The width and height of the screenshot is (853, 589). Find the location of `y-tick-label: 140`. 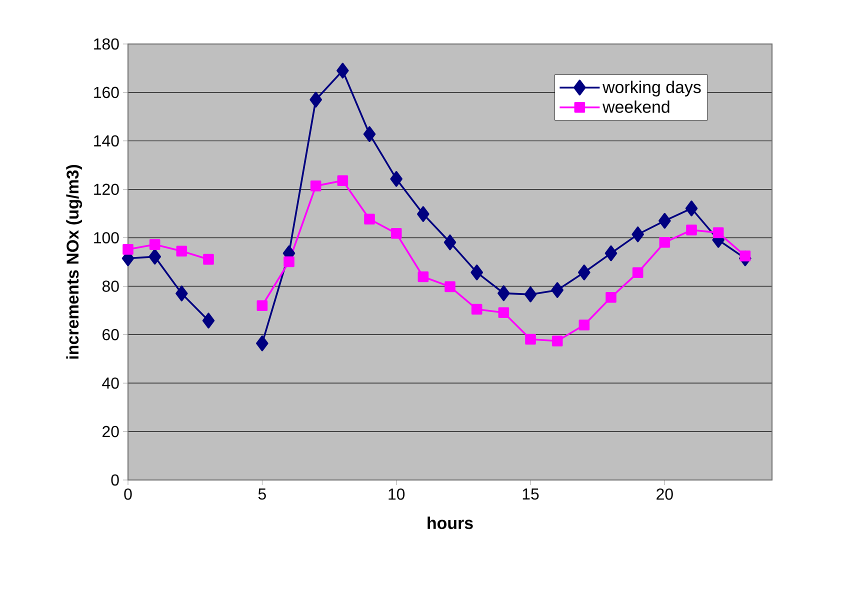

y-tick-label: 140 is located at coordinates (106, 141).